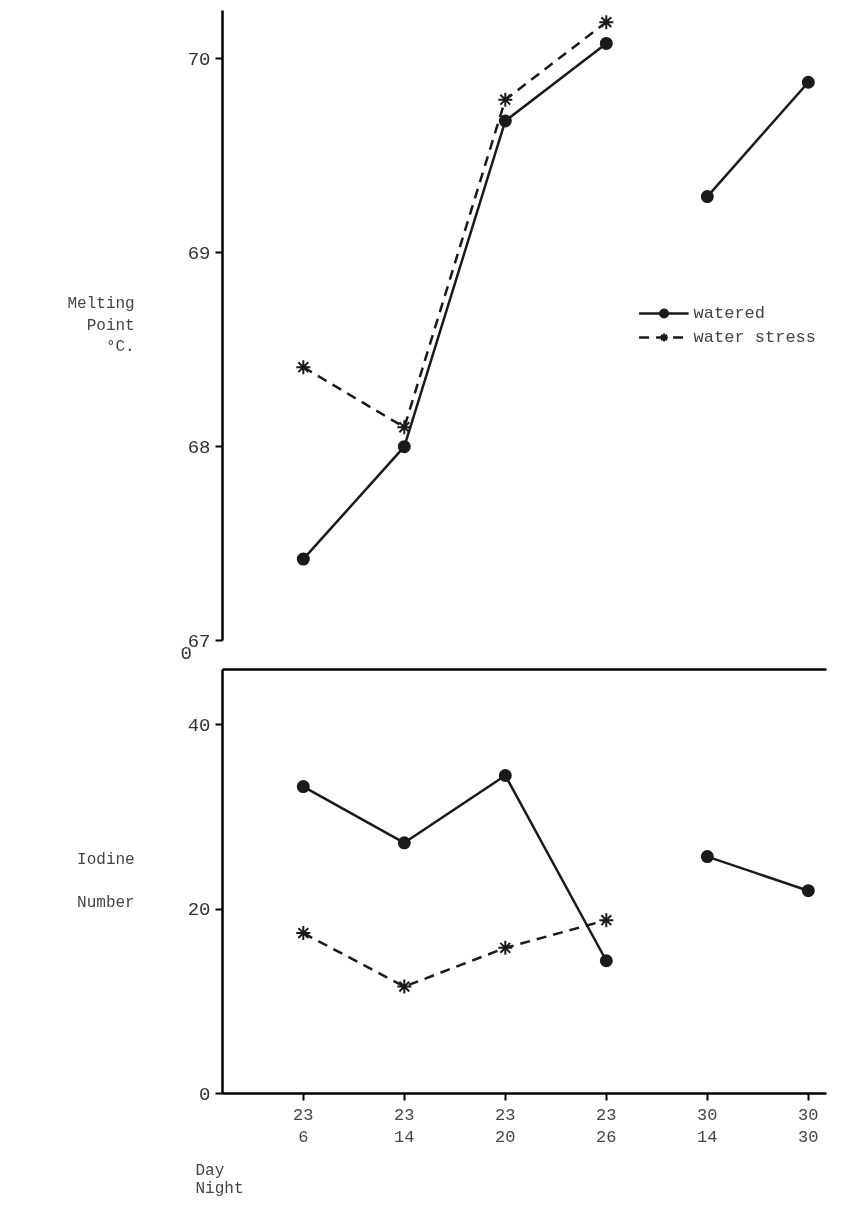  Describe the element at coordinates (199, 910) in the screenshot. I see `y-tick-label: 20` at that location.